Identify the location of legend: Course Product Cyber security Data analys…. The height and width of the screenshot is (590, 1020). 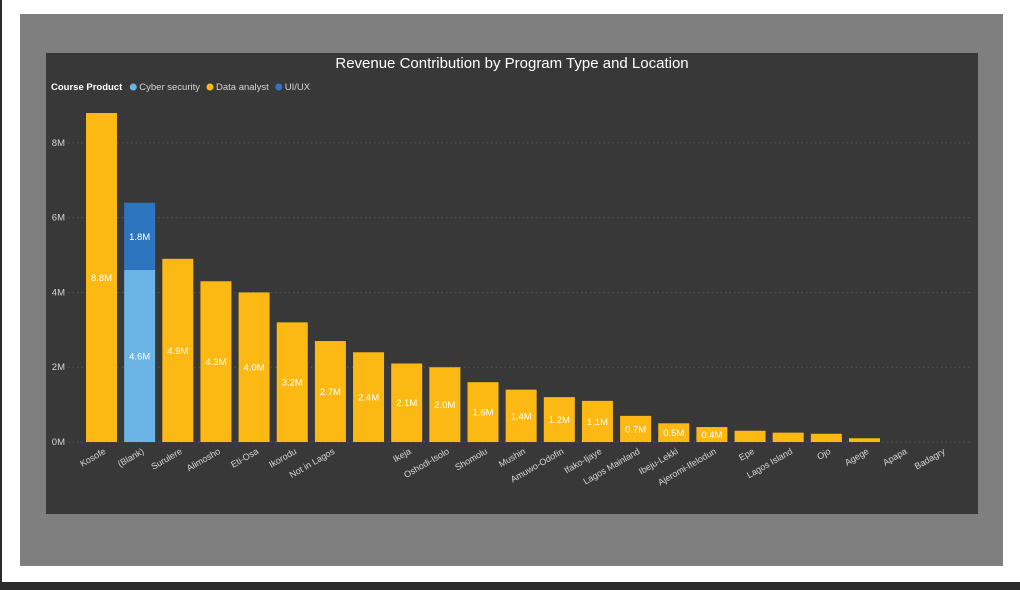
(181, 87).